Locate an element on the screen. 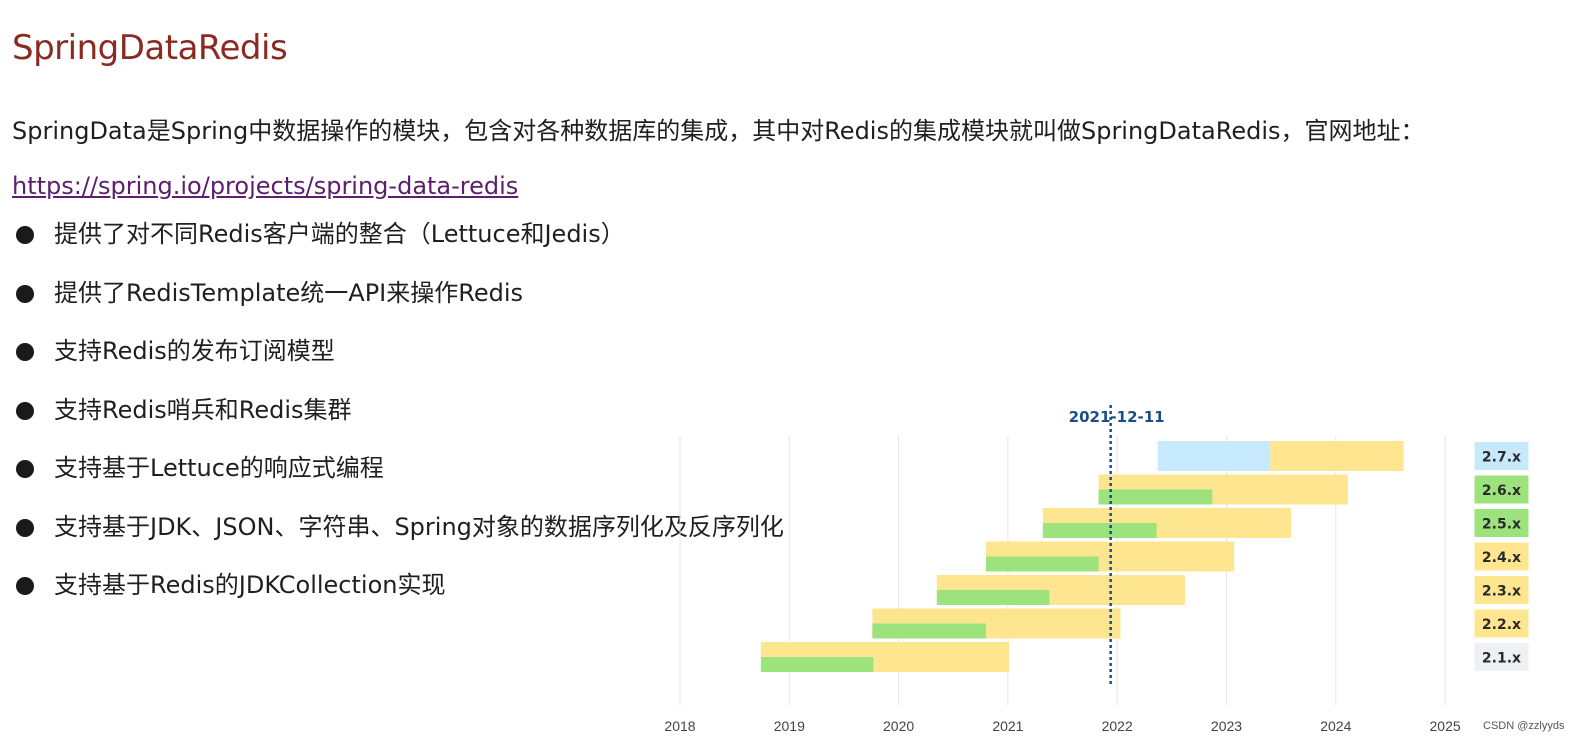  feature-text: 支持Redis哨兵和Redis集群 is located at coordinates (203, 409).